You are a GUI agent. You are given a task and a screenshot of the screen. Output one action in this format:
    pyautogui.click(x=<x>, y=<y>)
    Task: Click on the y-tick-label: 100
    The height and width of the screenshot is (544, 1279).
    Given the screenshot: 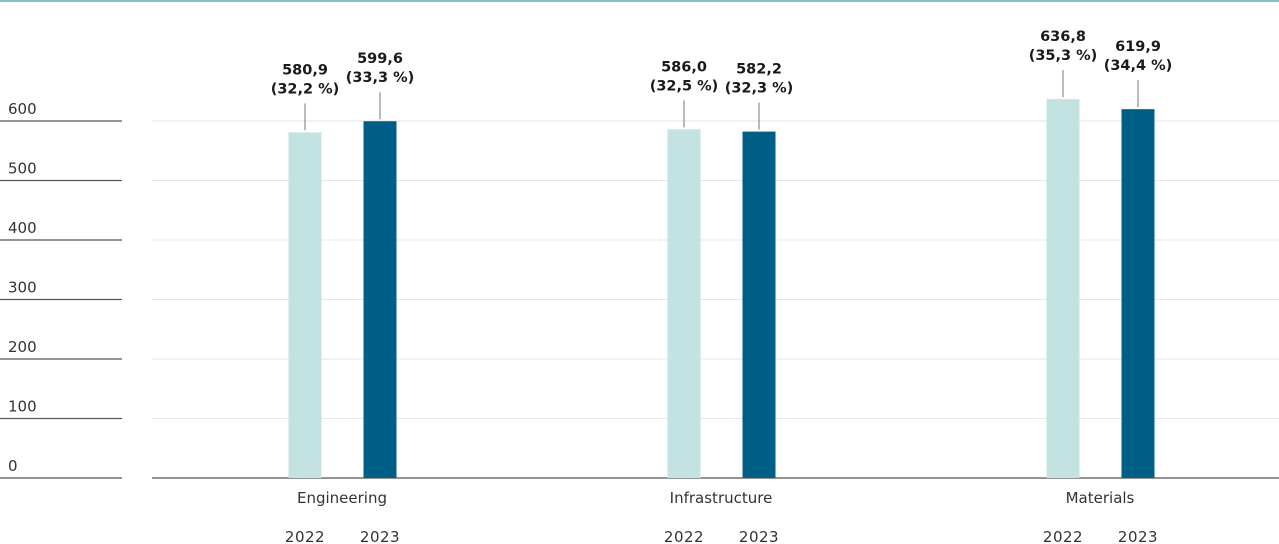 What is the action you would take?
    pyautogui.click(x=22, y=407)
    